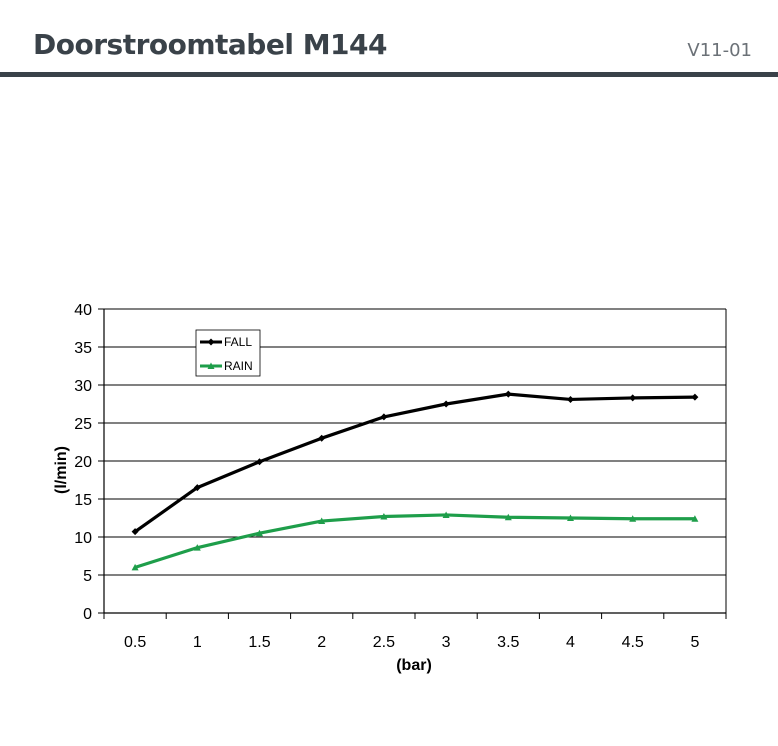  Describe the element at coordinates (414, 541) in the screenshot. I see `series-line-rain` at that location.